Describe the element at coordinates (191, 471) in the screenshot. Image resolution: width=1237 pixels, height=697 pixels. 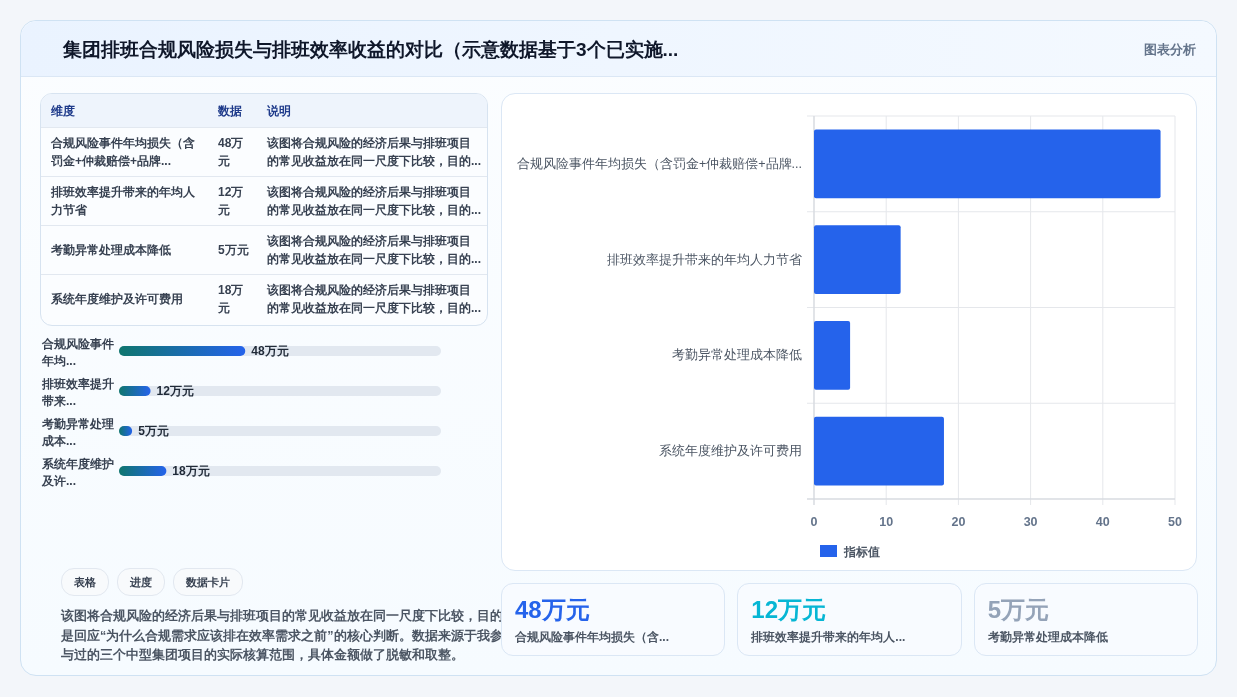
I see `data-label: 18万元` at that location.